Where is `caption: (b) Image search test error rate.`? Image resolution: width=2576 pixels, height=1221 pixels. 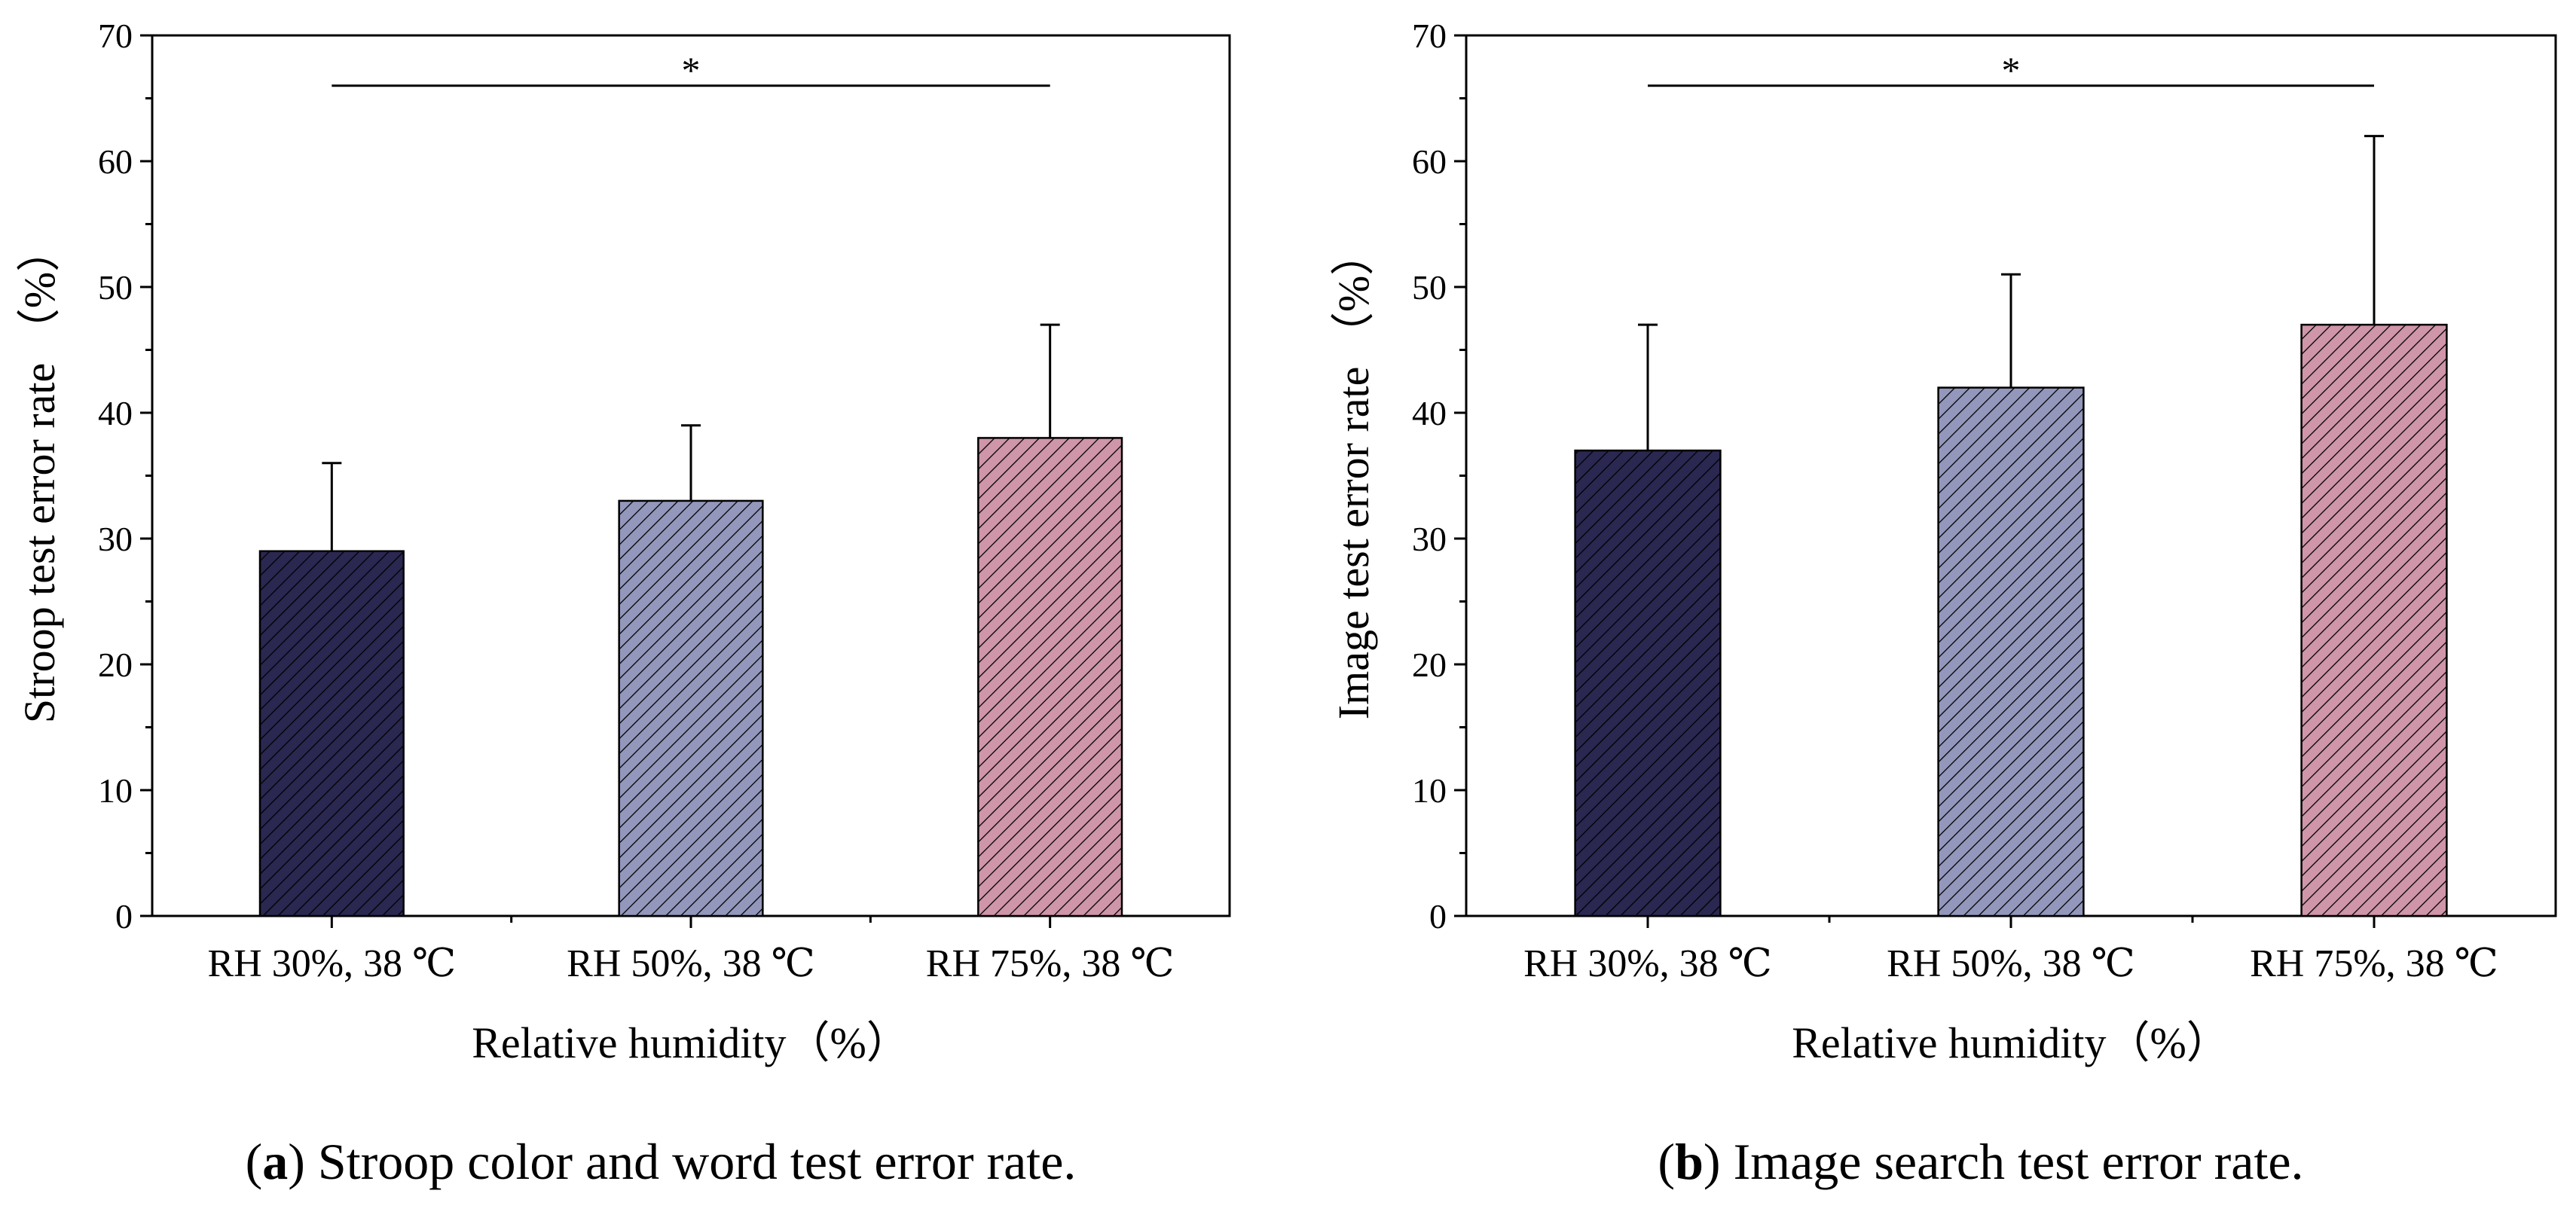 caption: (b) Image search test error rate. is located at coordinates (1980, 1161).